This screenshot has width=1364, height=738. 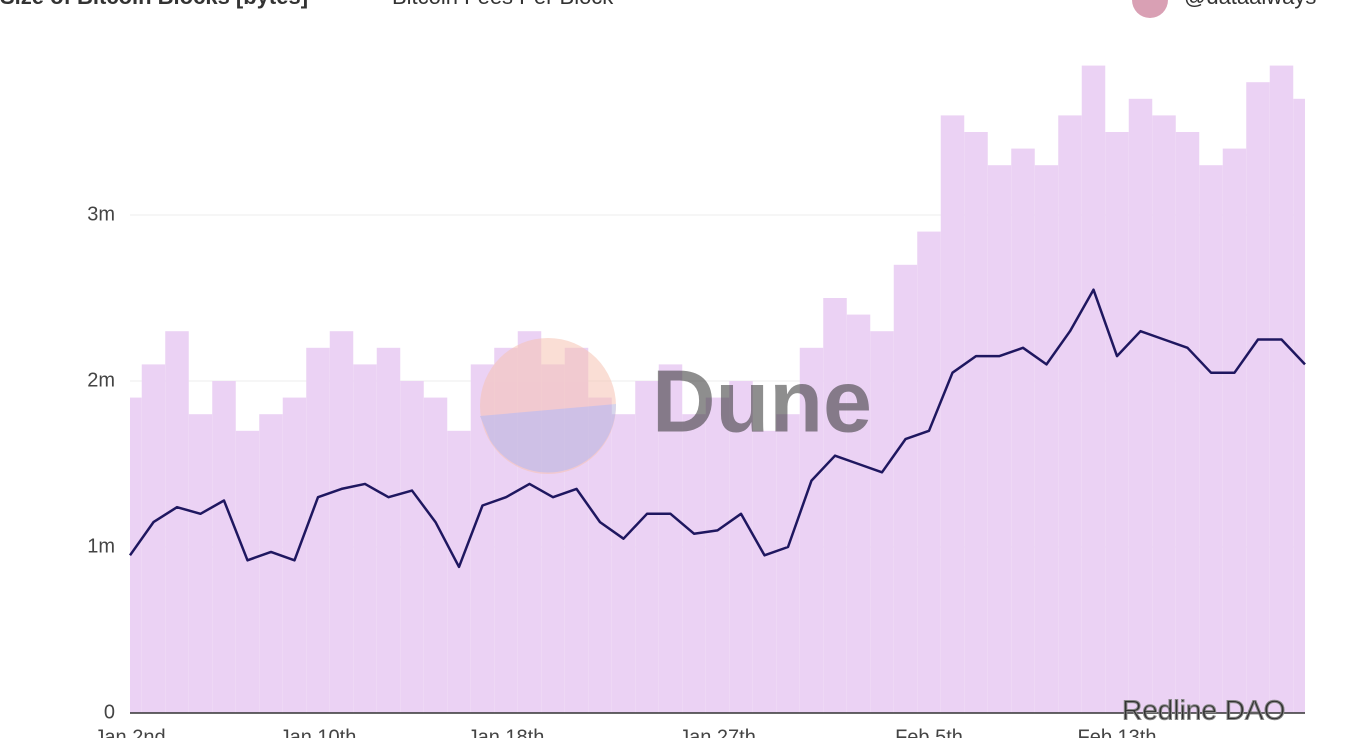 What do you see at coordinates (548, 438) in the screenshot?
I see `watermark-logo-part` at bounding box center [548, 438].